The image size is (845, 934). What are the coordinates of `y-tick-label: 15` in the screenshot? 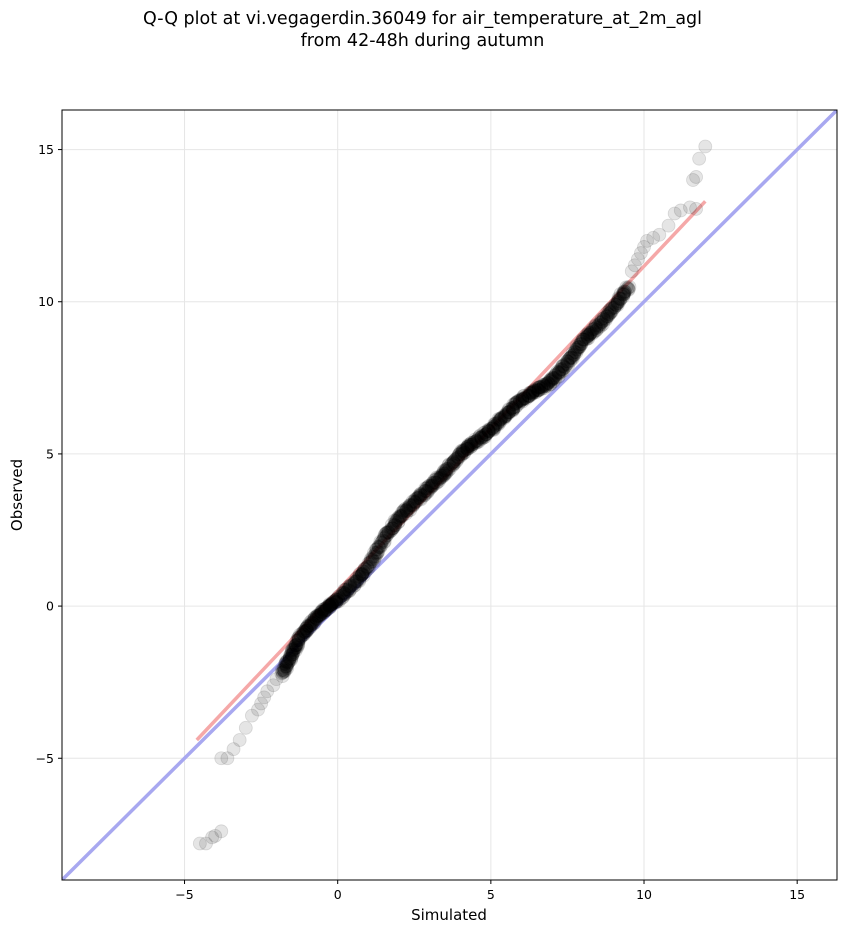 It's located at (46, 149).